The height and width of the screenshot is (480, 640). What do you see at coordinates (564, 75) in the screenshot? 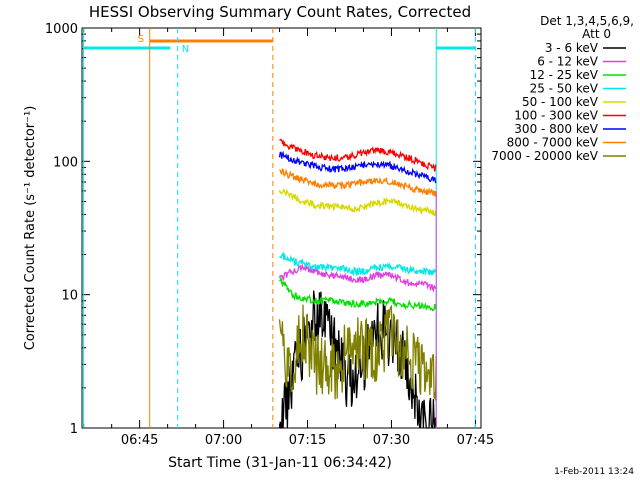
I see `legend-label: 12 - 25 keV` at bounding box center [564, 75].